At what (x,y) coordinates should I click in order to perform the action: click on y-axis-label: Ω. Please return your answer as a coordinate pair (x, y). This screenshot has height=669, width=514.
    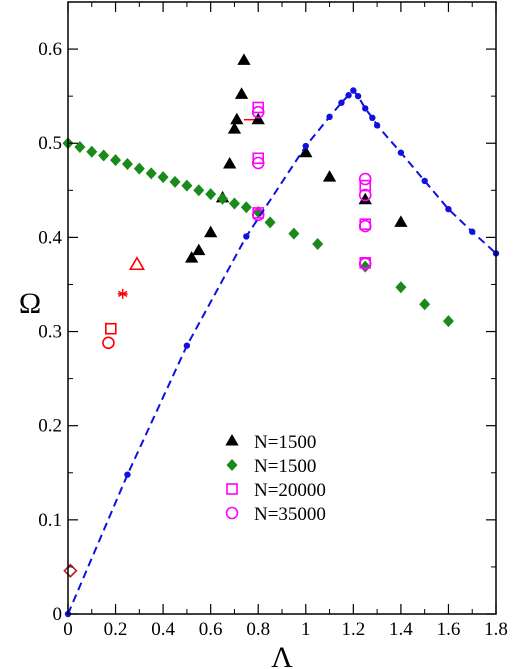
    Looking at the image, I should click on (30, 303).